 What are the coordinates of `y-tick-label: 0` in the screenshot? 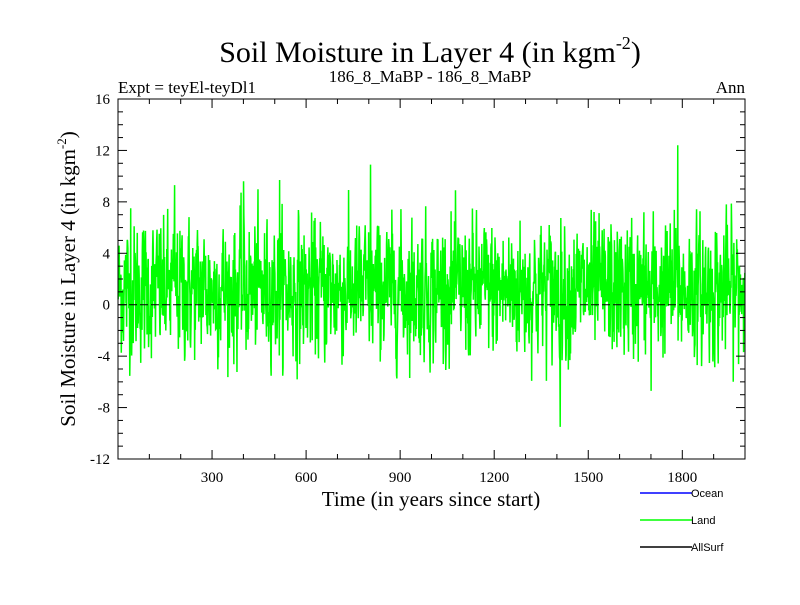 It's located at (107, 306).